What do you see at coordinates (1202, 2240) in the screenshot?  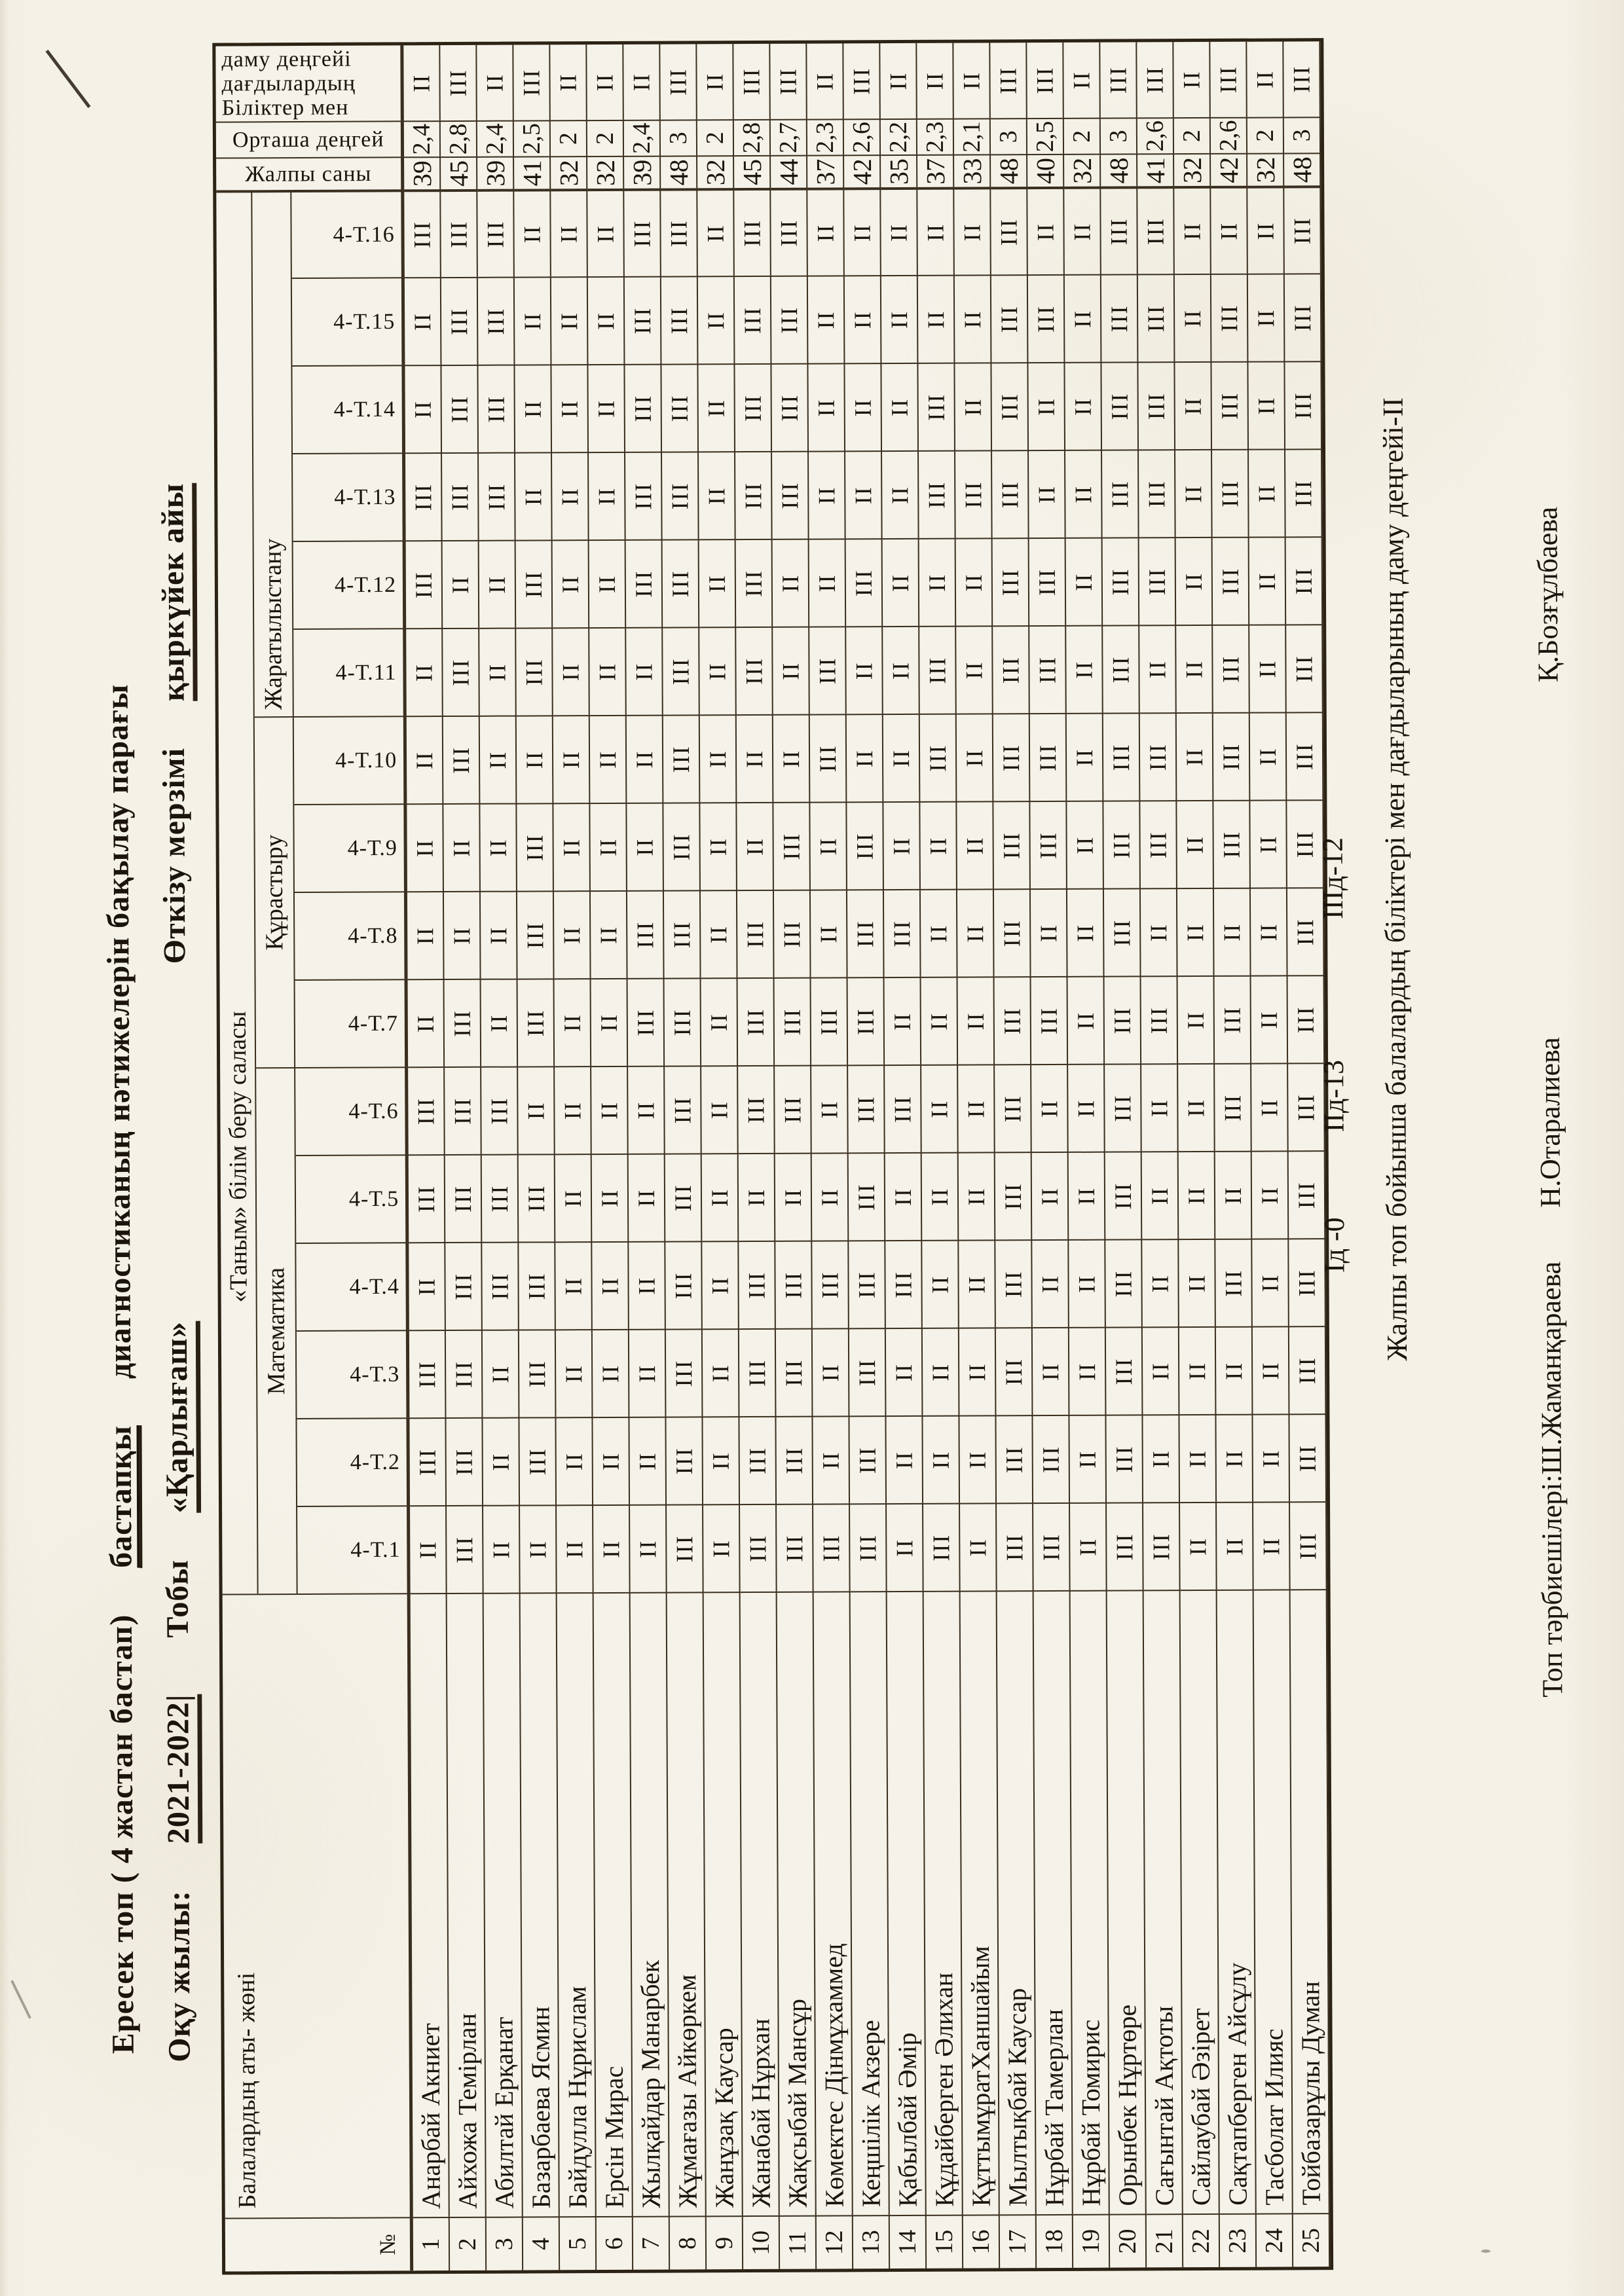 I see `cell-no: 22` at bounding box center [1202, 2240].